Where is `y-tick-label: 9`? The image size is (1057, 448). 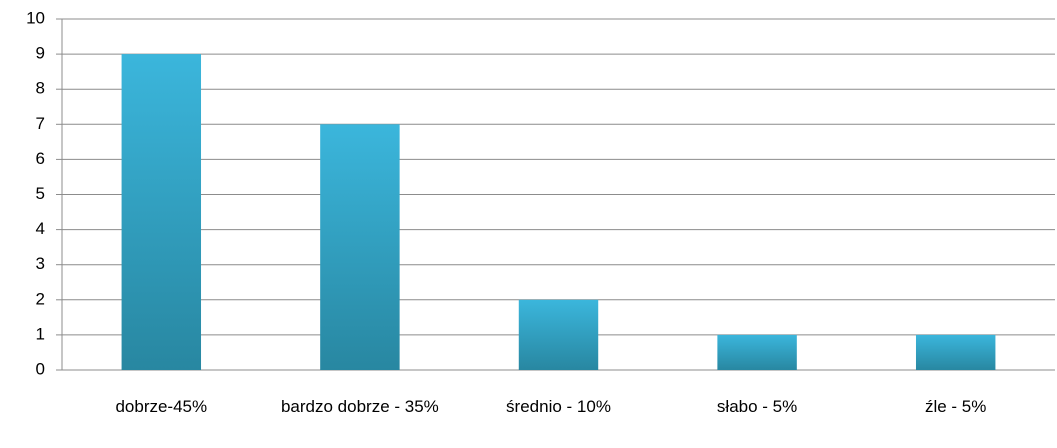
y-tick-label: 9 is located at coordinates (40, 53).